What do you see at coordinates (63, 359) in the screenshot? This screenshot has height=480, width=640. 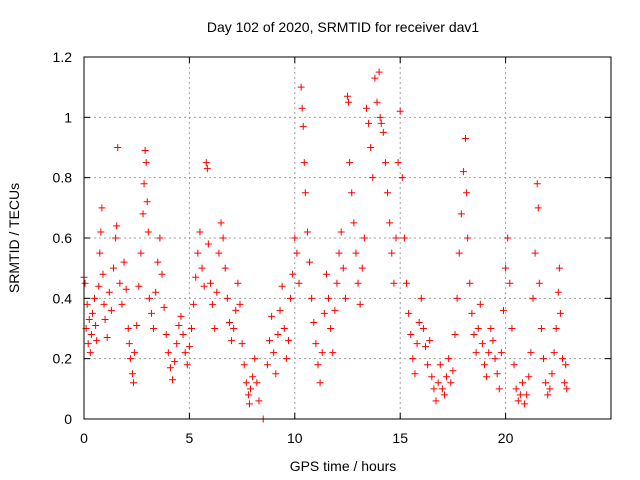 I see `y-tick-label: 0.2` at bounding box center [63, 359].